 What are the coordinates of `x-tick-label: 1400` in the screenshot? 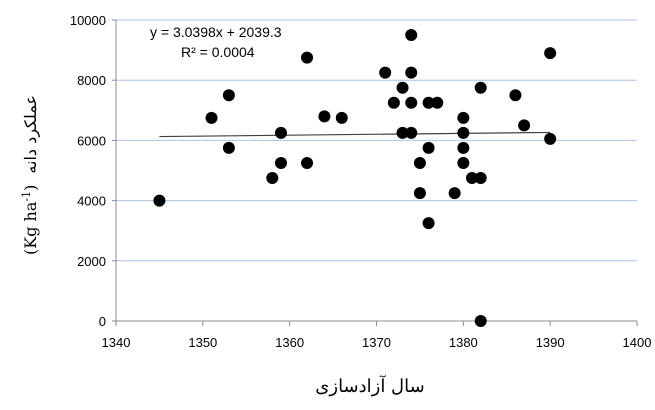 It's located at (637, 342).